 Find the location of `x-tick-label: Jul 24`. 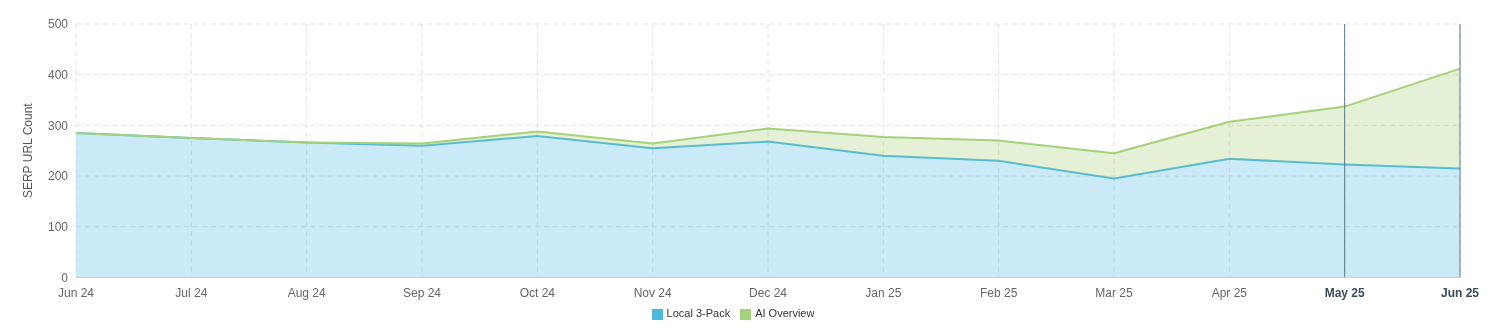

x-tick-label: Jul 24 is located at coordinates (191, 293).